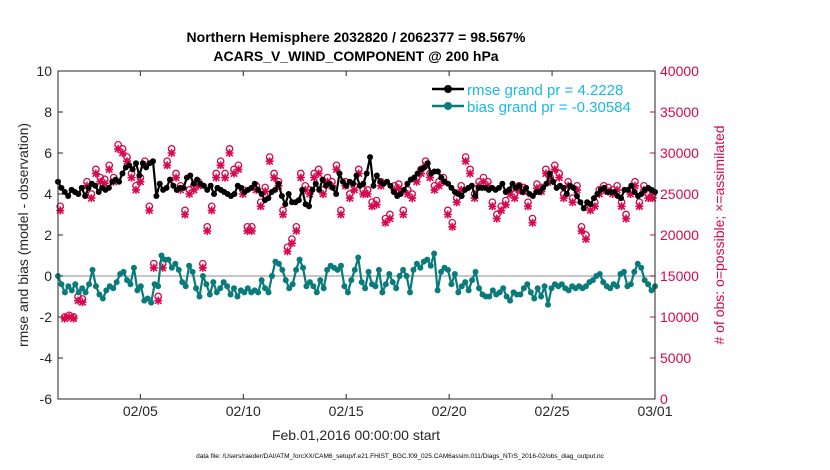 Image resolution: width=830 pixels, height=470 pixels. Describe the element at coordinates (448, 89) in the screenshot. I see `legend-rmse-marker` at that location.